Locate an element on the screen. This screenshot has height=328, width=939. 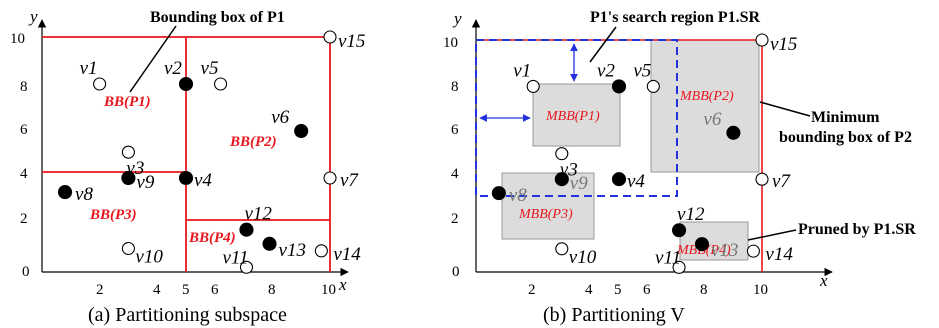
mbb-annotation-line2: bounding box of P2 is located at coordinates (845, 137).